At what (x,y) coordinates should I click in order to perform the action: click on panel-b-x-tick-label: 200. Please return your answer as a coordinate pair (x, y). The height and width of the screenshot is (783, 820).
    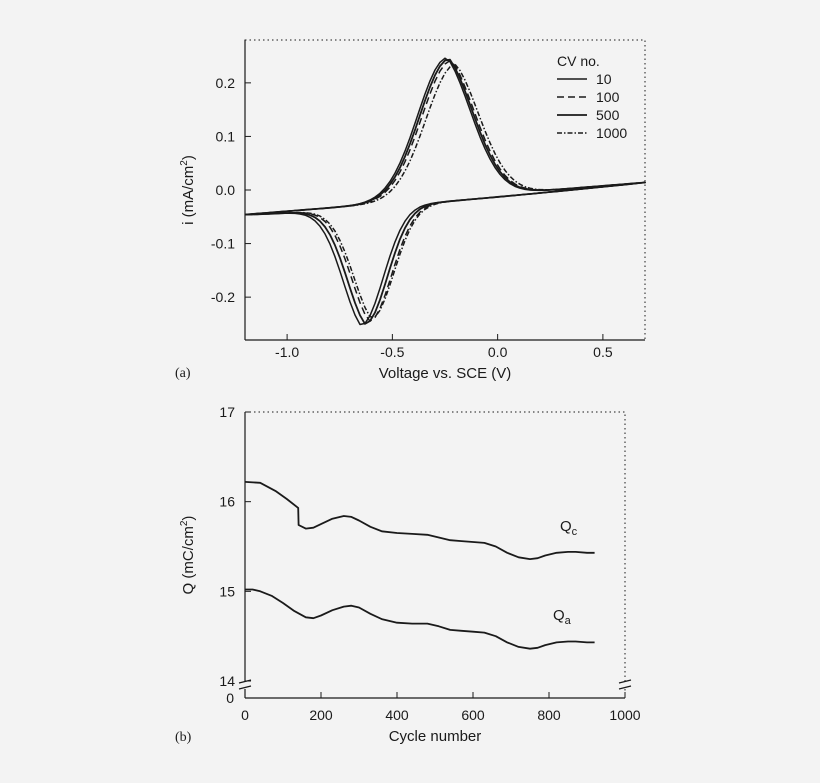
    Looking at the image, I should click on (321, 715).